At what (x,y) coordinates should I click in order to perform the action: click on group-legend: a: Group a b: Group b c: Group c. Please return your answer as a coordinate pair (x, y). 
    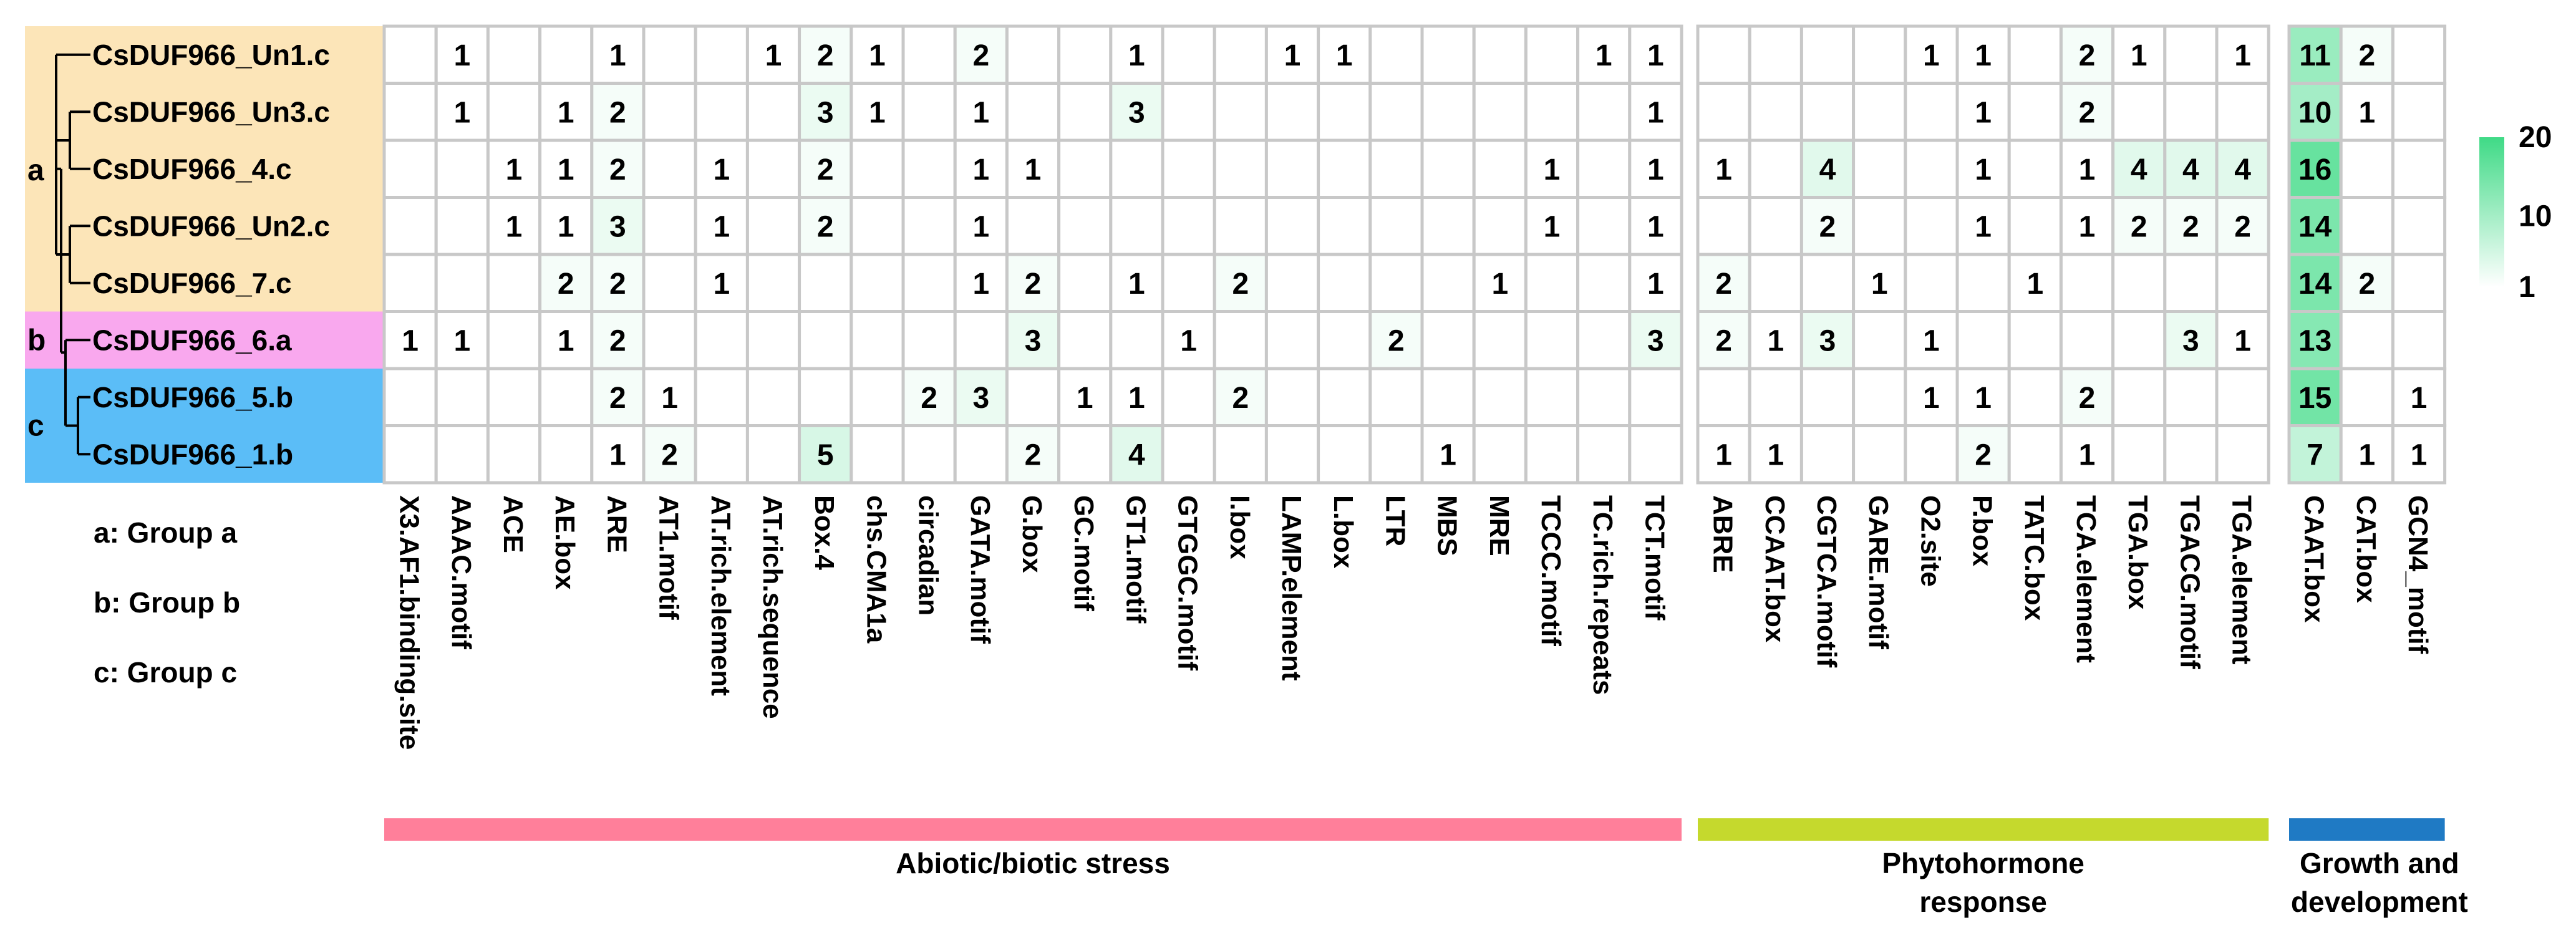
    Looking at the image, I should click on (167, 602).